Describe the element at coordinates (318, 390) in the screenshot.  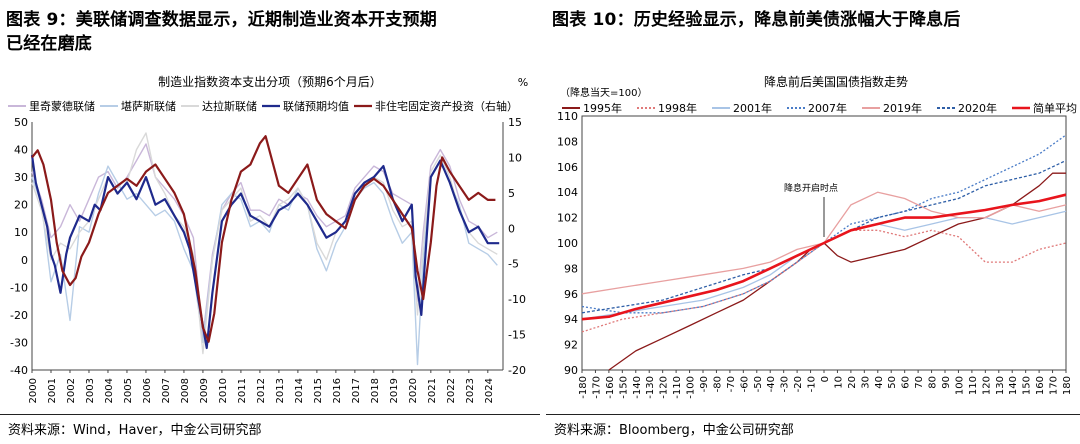
I see `left-x-tick: 2015` at that location.